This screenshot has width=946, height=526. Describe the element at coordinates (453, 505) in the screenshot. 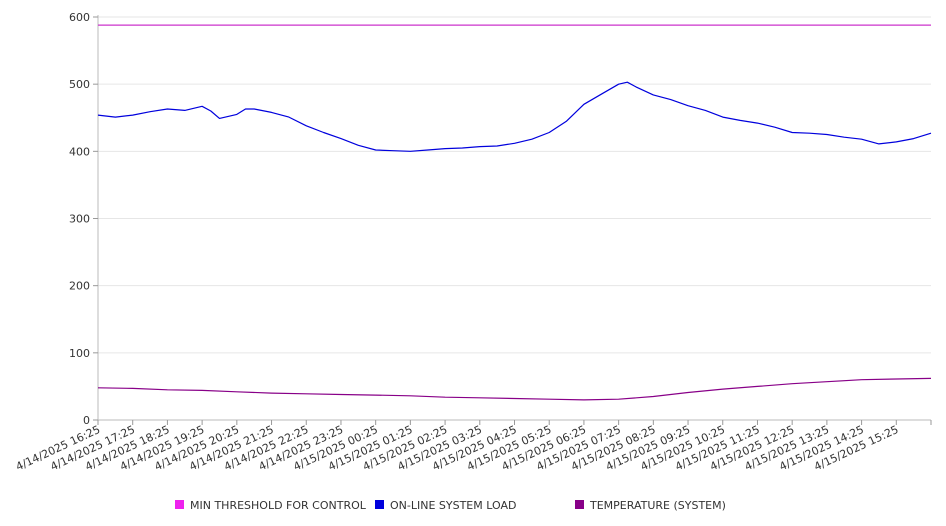

I see `legend-label: ON-LINE SYSTEM LOAD` at that location.